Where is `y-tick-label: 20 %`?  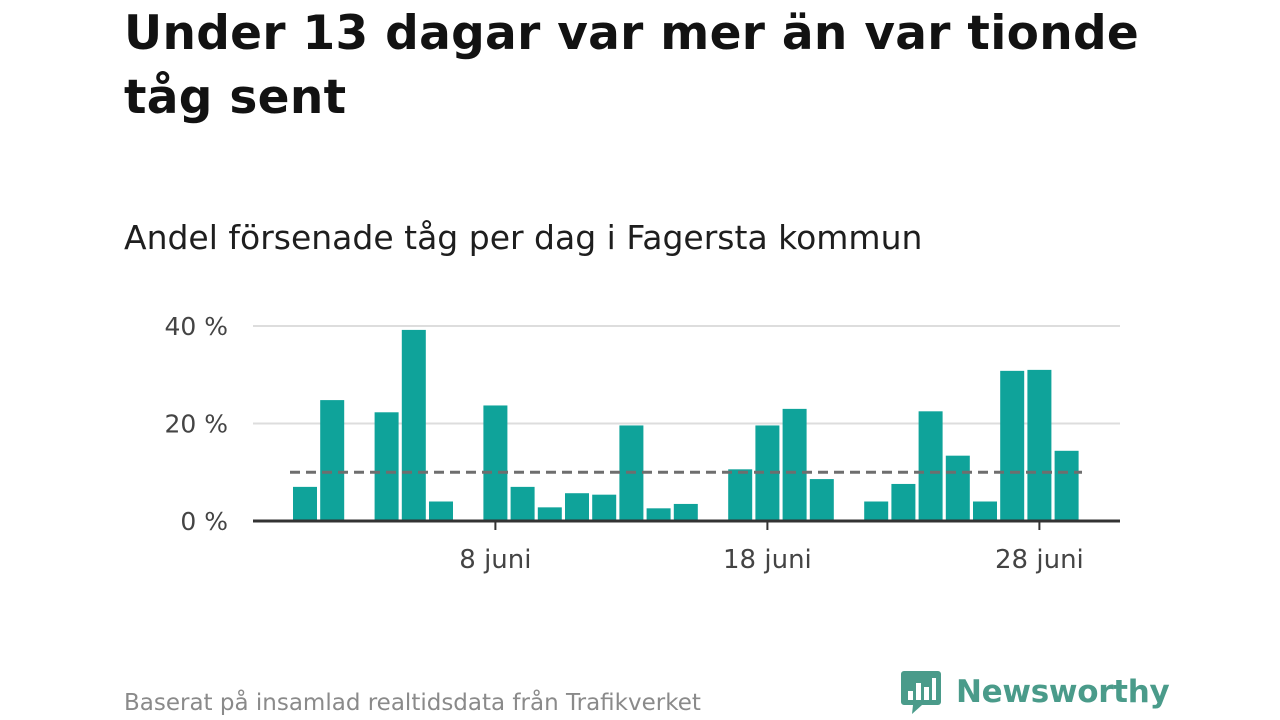 y-tick-label: 20 % is located at coordinates (196, 424).